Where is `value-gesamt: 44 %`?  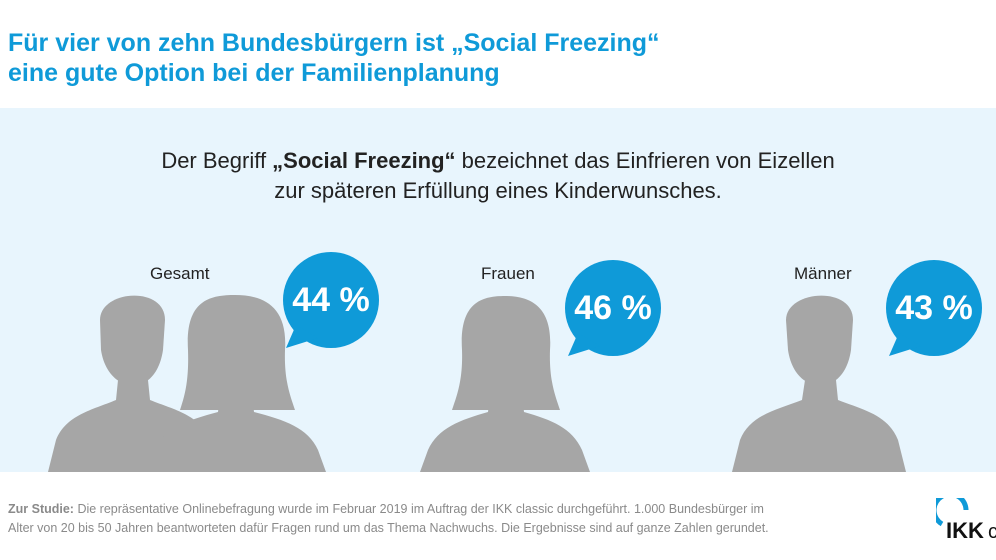
value-gesamt: 44 % is located at coordinates (331, 300).